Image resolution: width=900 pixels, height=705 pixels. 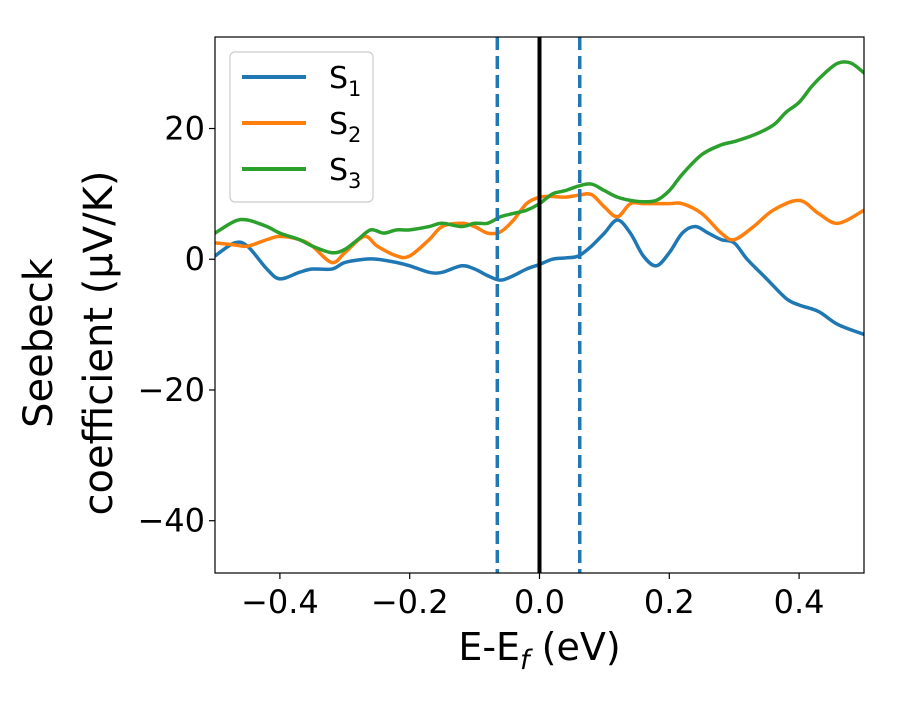 I want to click on x-axis-label: E-Ef (eV), so click(x=539, y=650).